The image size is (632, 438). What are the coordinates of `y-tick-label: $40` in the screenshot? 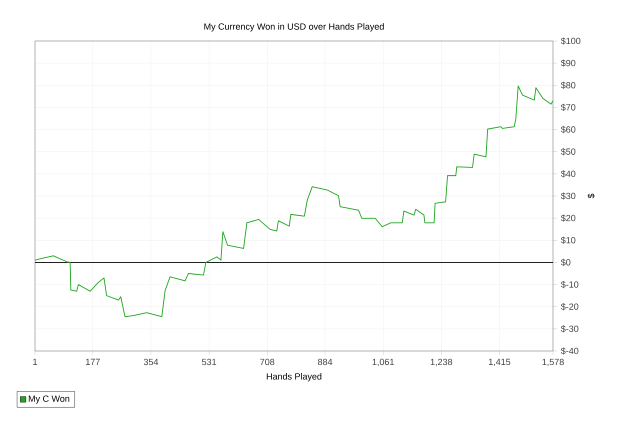 It's located at (568, 174).